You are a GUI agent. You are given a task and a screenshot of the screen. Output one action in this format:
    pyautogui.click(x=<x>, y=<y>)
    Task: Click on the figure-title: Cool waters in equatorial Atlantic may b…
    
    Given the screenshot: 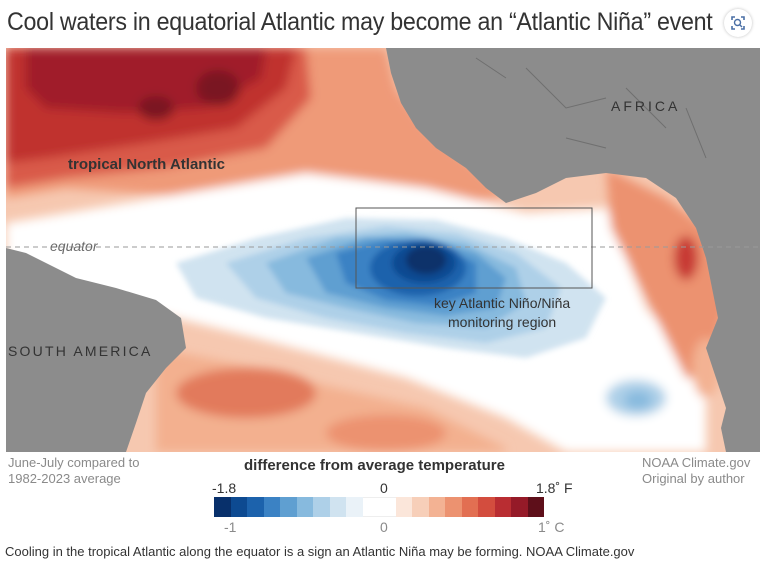 What is the action you would take?
    pyautogui.click(x=360, y=22)
    